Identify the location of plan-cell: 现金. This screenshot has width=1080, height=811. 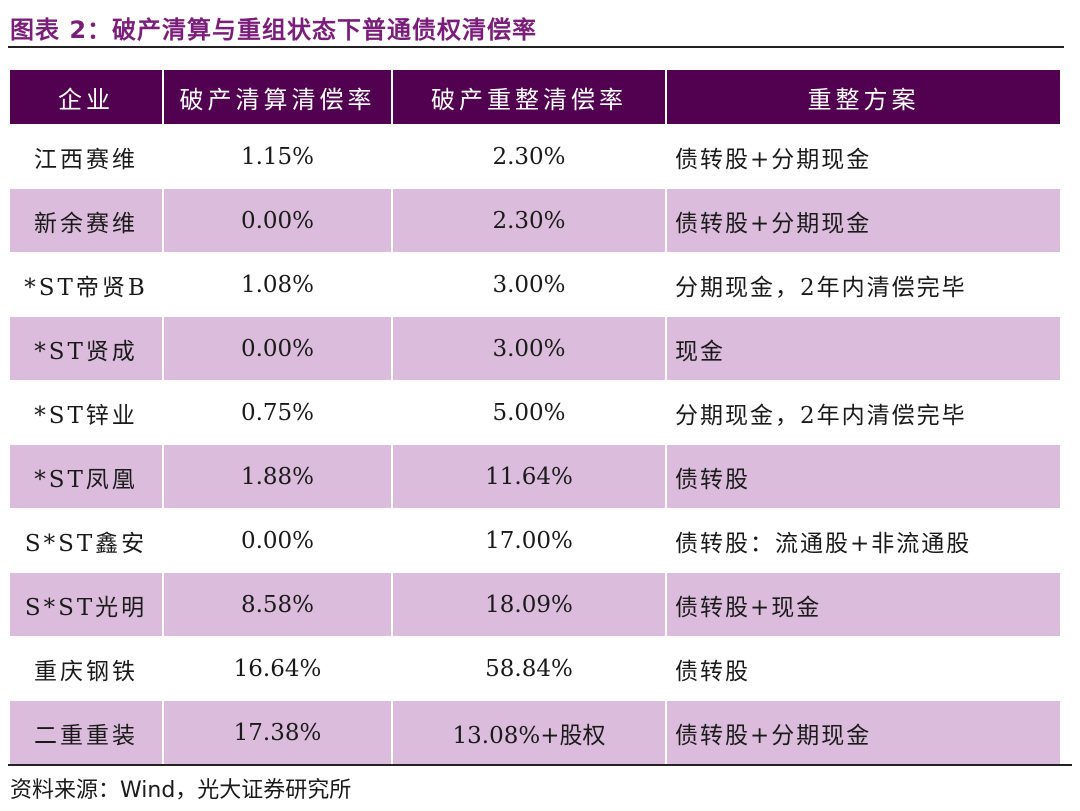
(863, 348).